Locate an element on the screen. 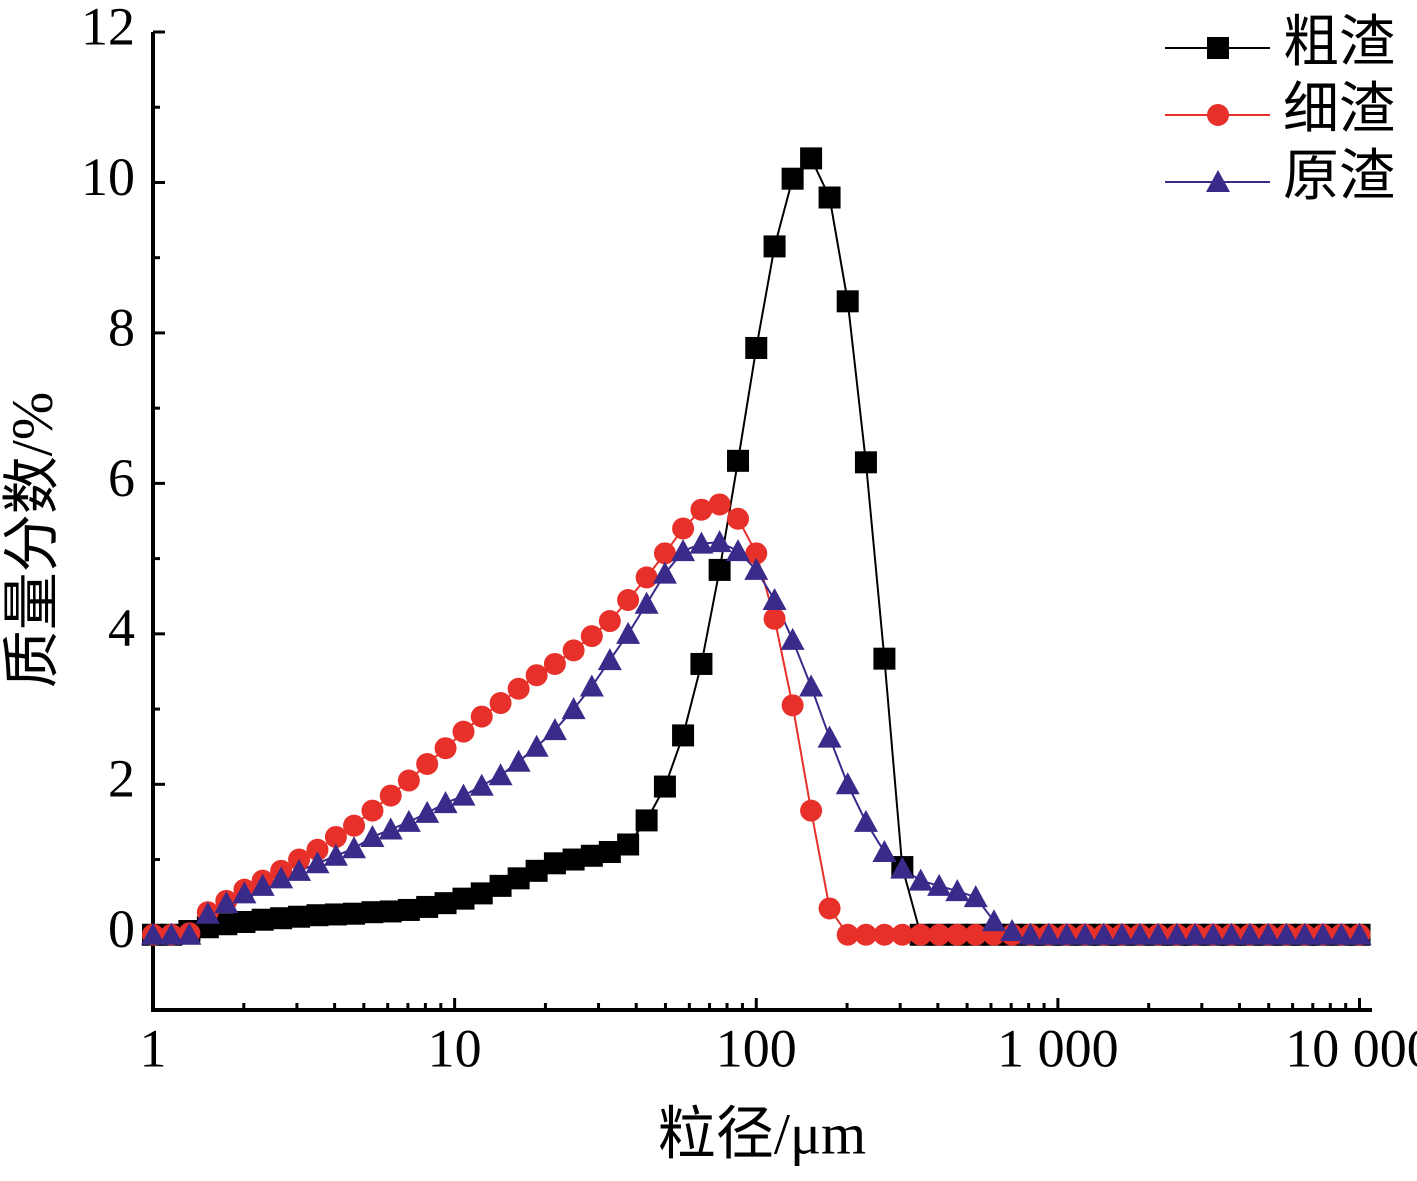 This screenshot has width=1417, height=1181. y-tick-label: 2 is located at coordinates (121, 779).